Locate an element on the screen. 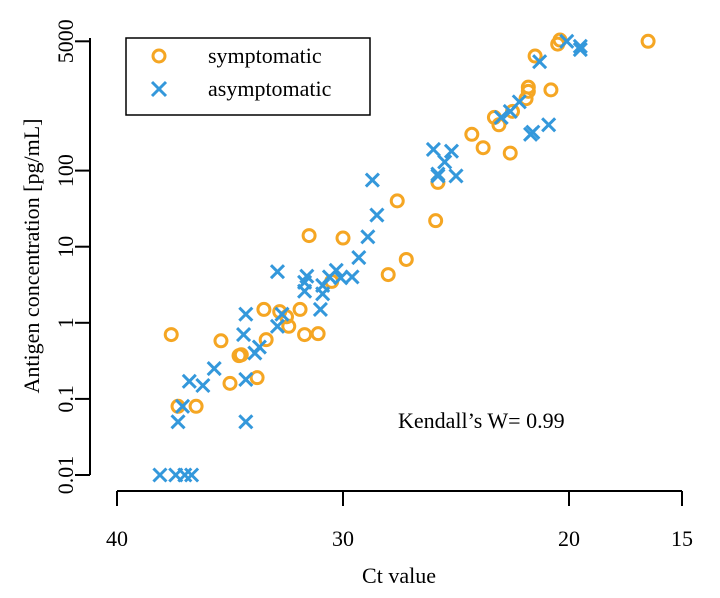  legend-asymptomatic-label: asymptomatic is located at coordinates (270, 88).